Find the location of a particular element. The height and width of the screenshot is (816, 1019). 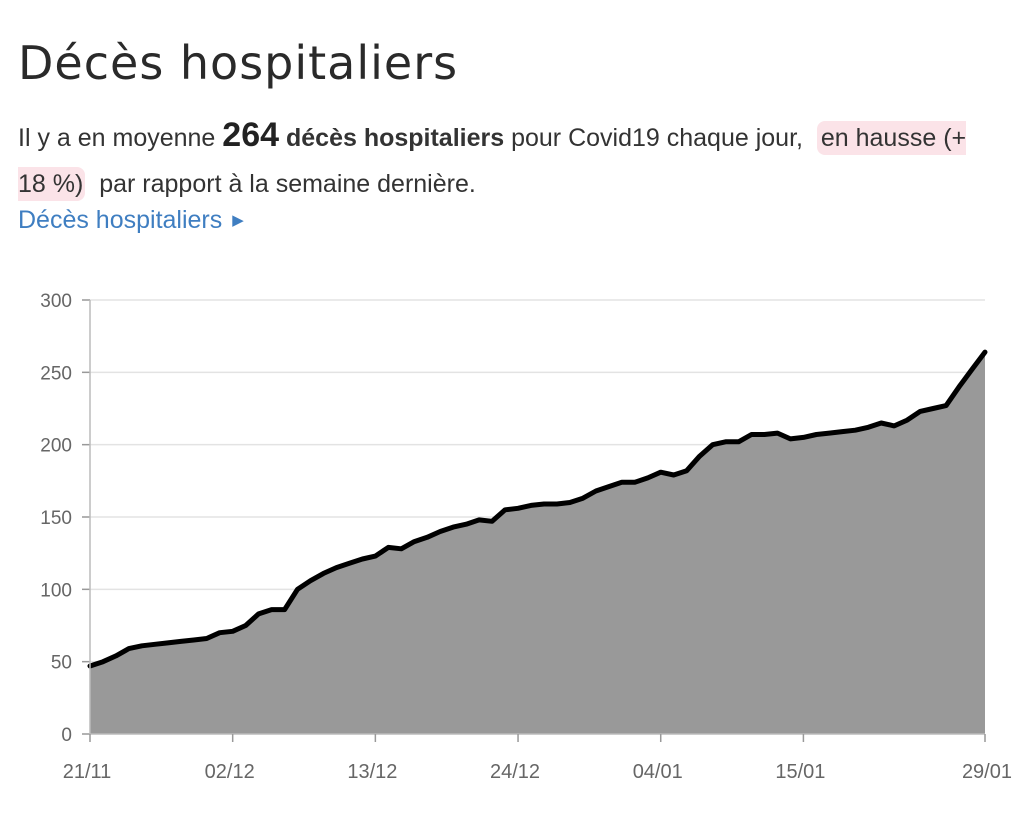

average-value: 264 is located at coordinates (251, 135).